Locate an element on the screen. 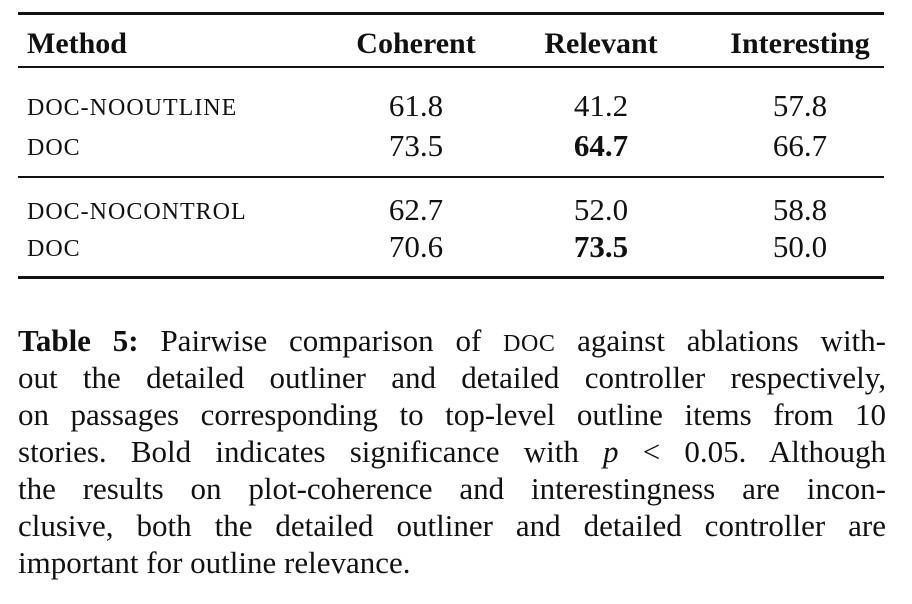  value-cell: 62.7 is located at coordinates (416, 209).